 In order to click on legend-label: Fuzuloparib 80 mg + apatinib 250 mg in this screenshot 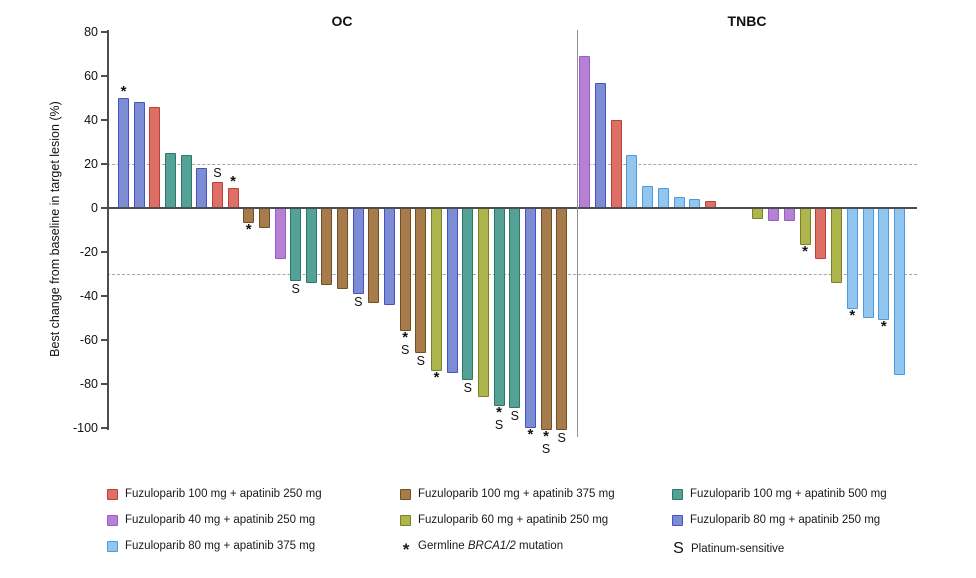, I will do `click(785, 520)`.